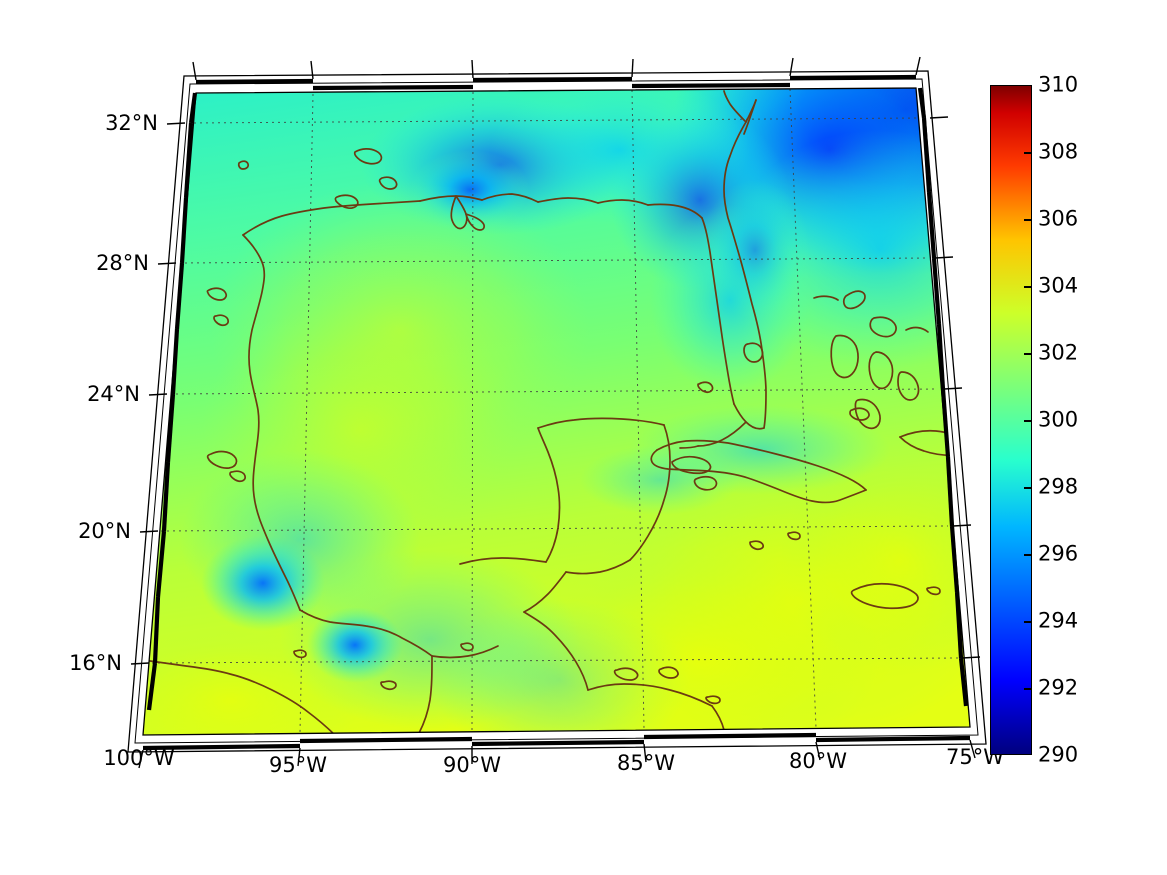 Image resolution: width=1167 pixels, height=875 pixels. What do you see at coordinates (1058, 218) in the screenshot?
I see `colorbar-tick-label-306: 306` at bounding box center [1058, 218].